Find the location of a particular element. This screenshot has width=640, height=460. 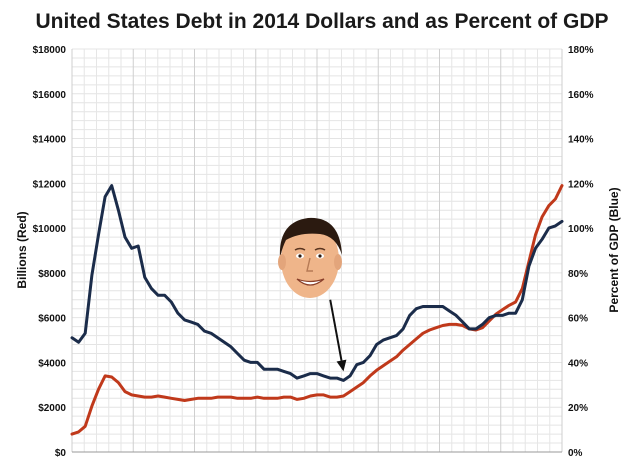

left-tick-label: $0 is located at coordinates (61, 453).